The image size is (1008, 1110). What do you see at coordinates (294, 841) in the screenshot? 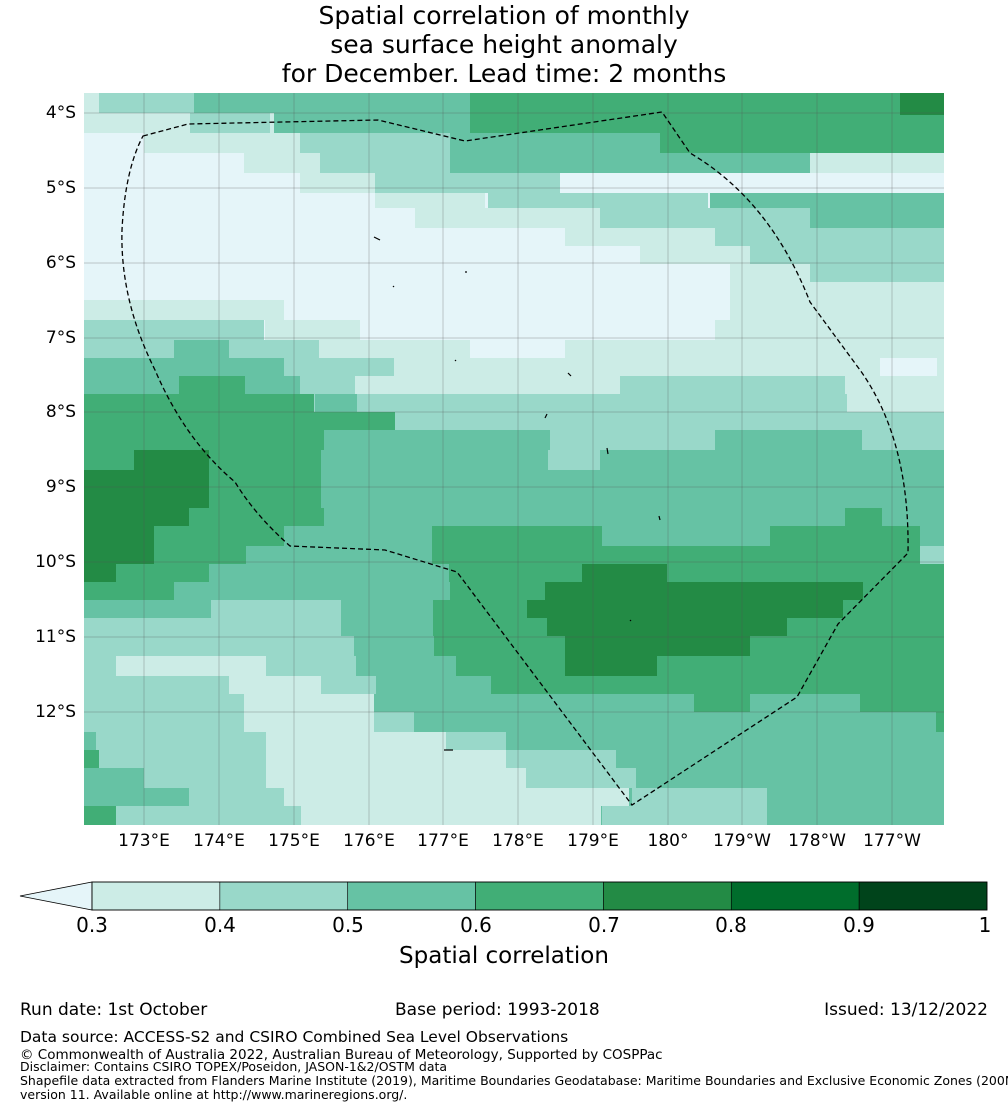
I see `lon-label: 175°E` at bounding box center [294, 841].